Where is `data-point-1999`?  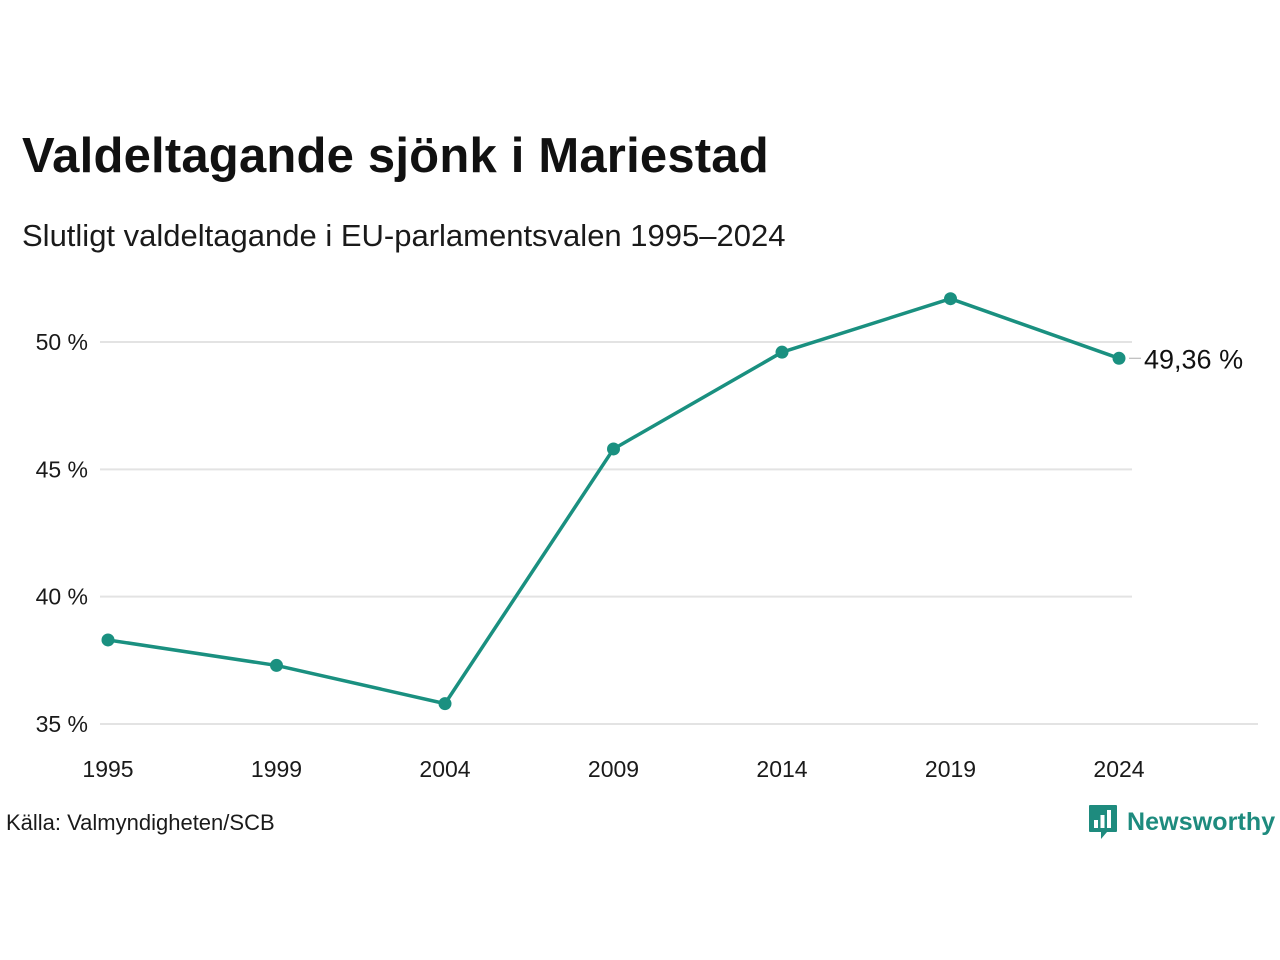
data-point-1999 is located at coordinates (276, 665).